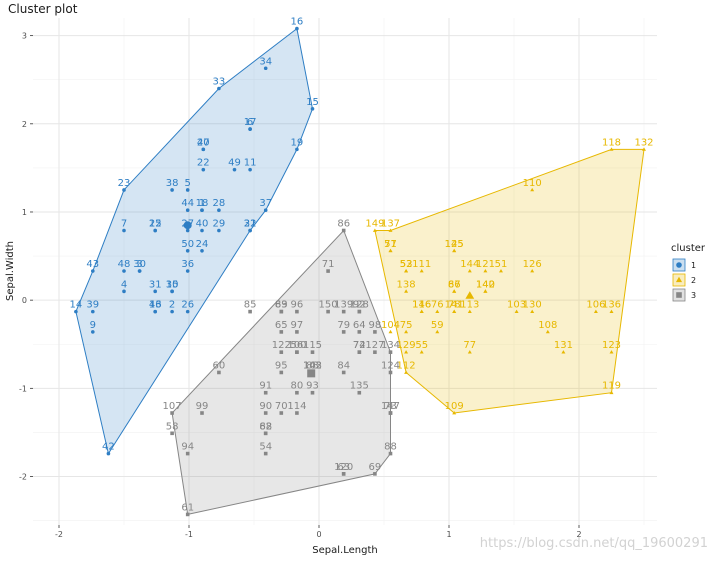 The width and height of the screenshot is (716, 561). Describe the element at coordinates (281, 406) in the screenshot. I see `point-label: 70` at that location.